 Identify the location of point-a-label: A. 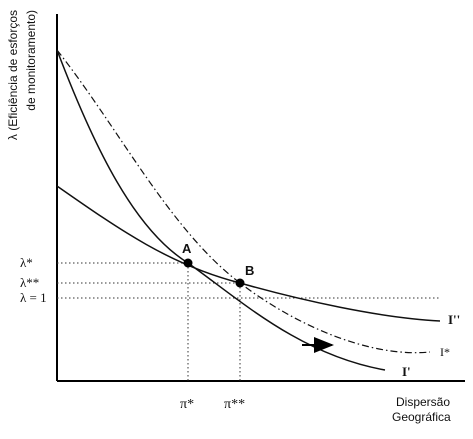
(187, 248).